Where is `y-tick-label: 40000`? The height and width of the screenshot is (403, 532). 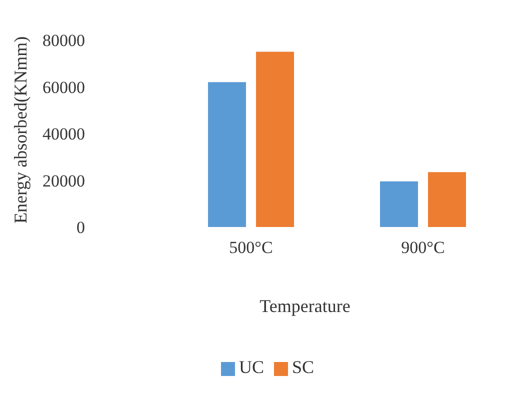
y-tick-label: 40000 is located at coordinates (63, 134).